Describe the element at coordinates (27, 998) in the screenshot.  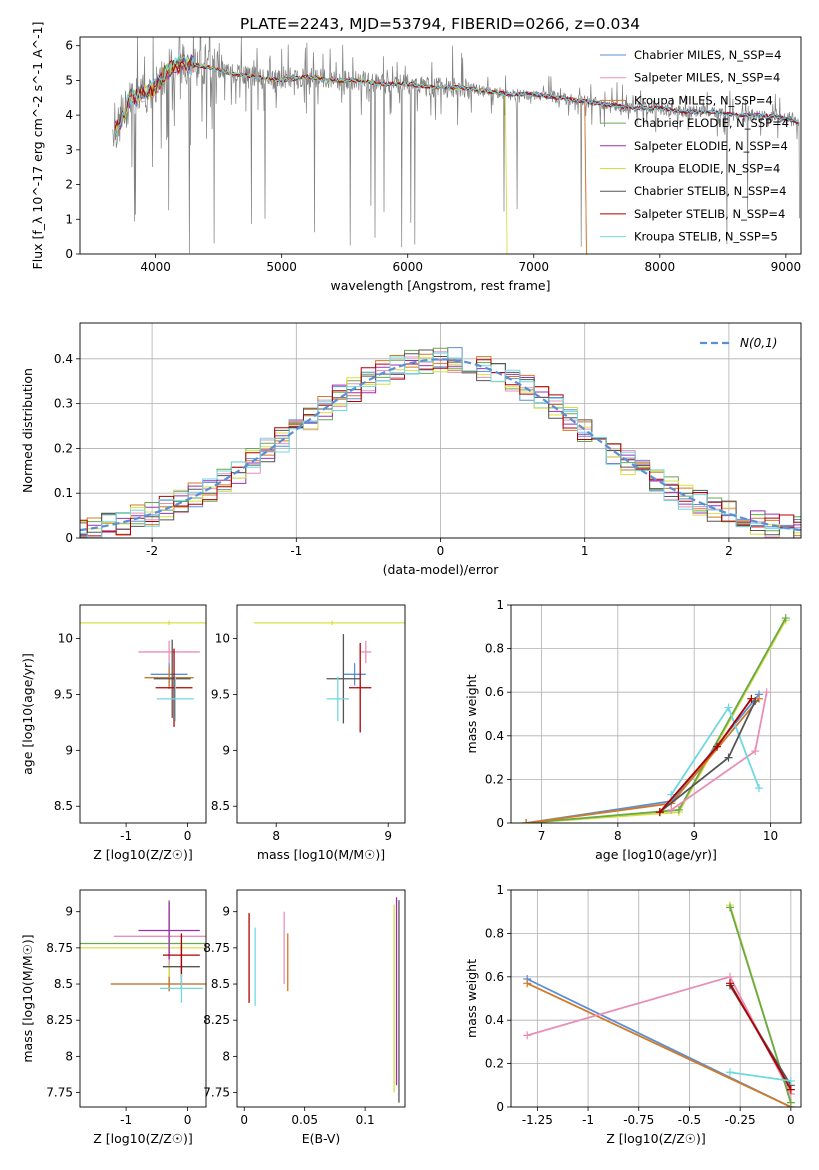
I see `y-axis-label: mass [log10(M/M☉)]` at that location.